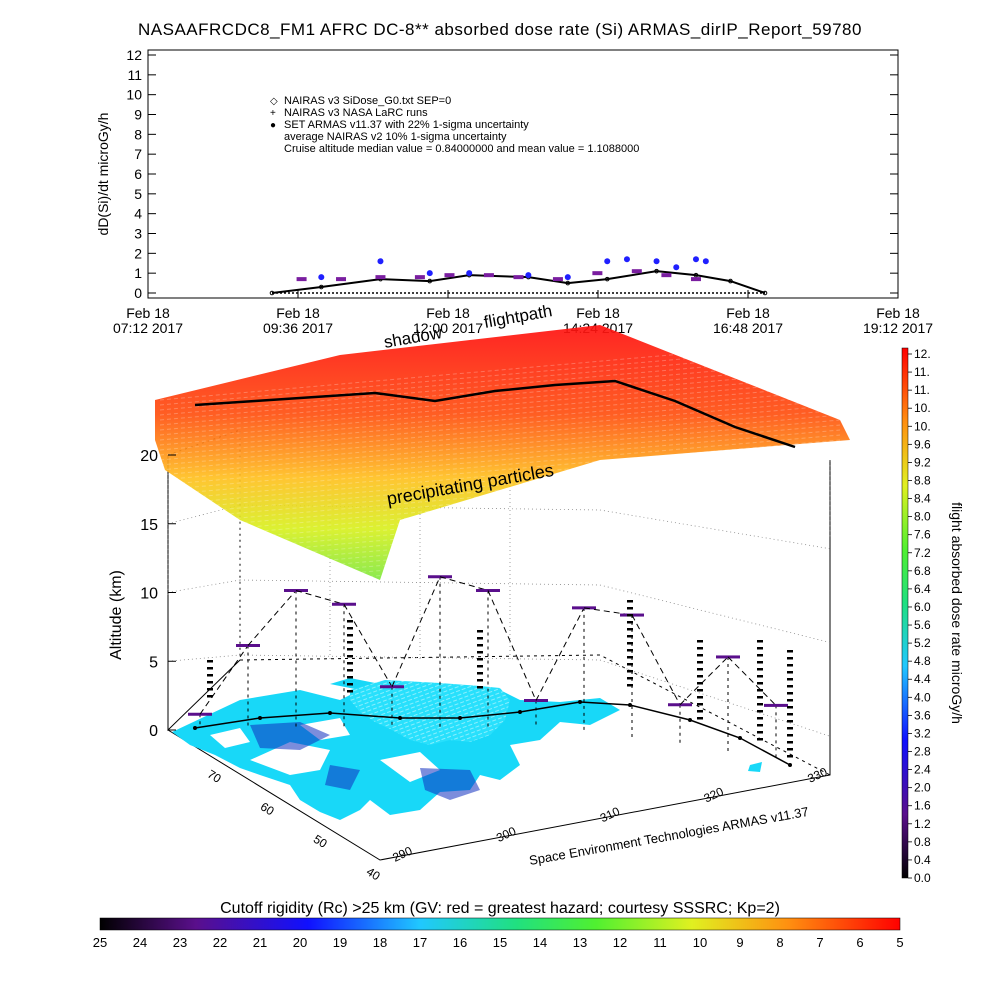 The image size is (1000, 1000). Describe the element at coordinates (300, 942) in the screenshot. I see `bottom-colorbar-tick-label: 20` at that location.